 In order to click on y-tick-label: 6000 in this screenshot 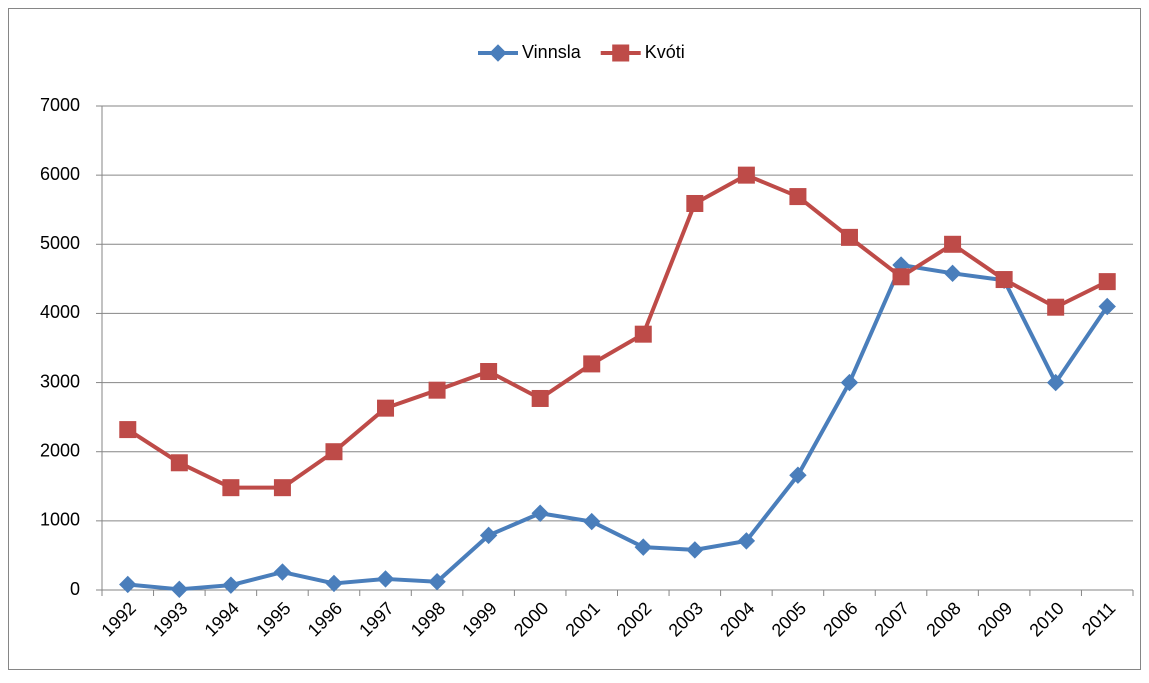, I will do `click(60, 174)`.